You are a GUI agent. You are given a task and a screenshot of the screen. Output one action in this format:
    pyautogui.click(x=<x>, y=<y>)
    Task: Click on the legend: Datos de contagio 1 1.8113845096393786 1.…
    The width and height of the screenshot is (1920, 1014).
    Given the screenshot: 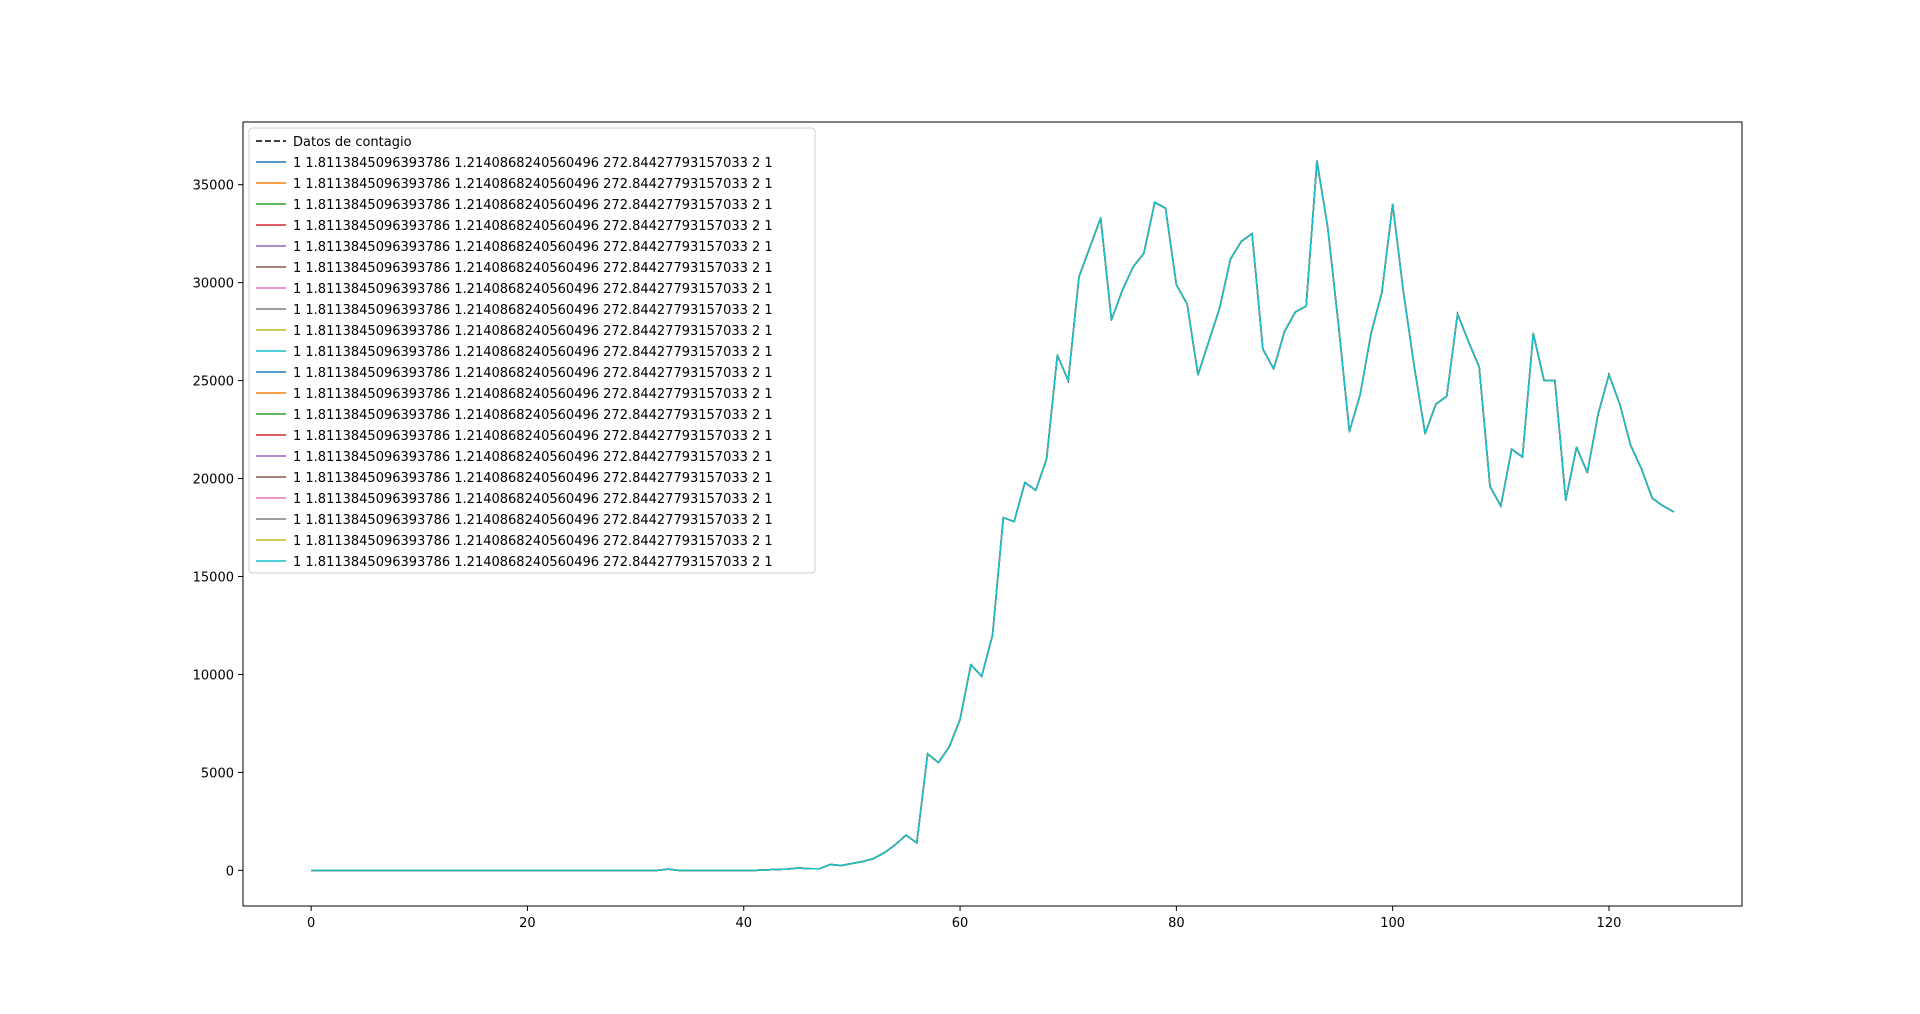 What is the action you would take?
    pyautogui.click(x=532, y=350)
    